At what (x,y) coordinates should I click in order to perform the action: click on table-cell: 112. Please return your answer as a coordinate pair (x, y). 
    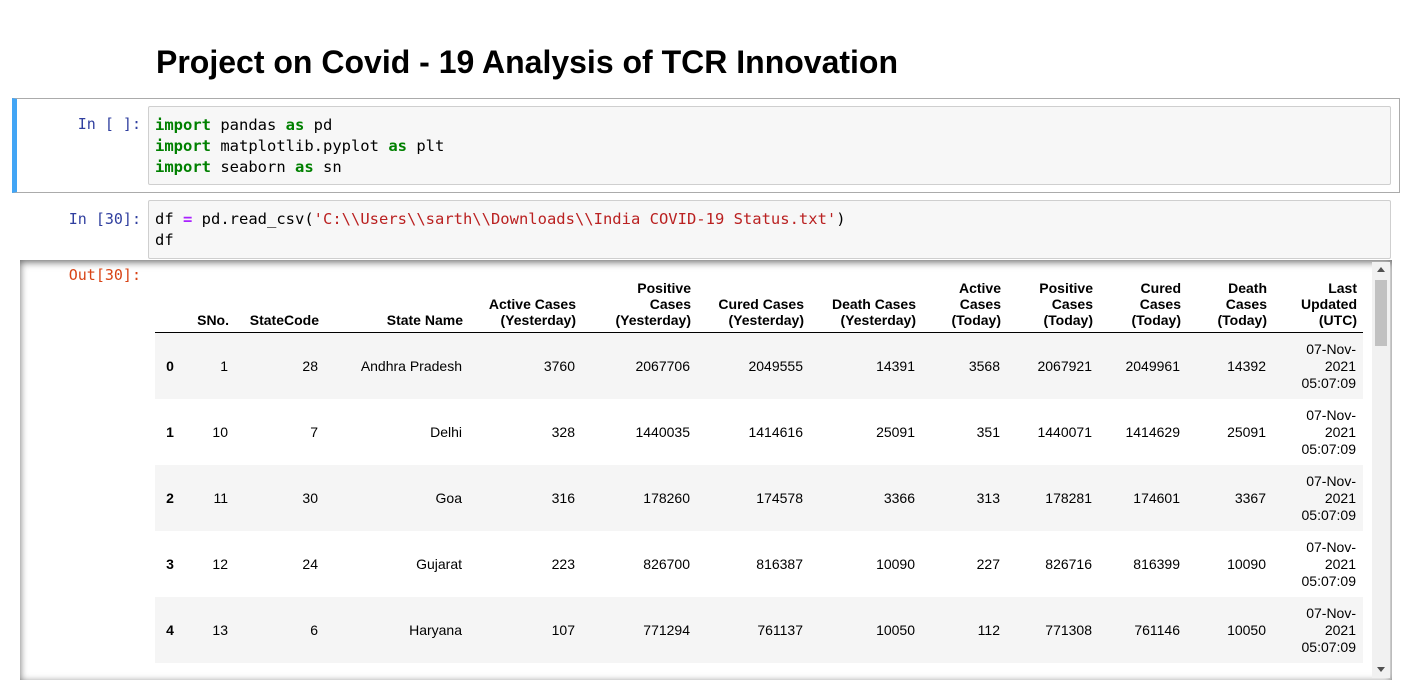
    Looking at the image, I should click on (988, 630).